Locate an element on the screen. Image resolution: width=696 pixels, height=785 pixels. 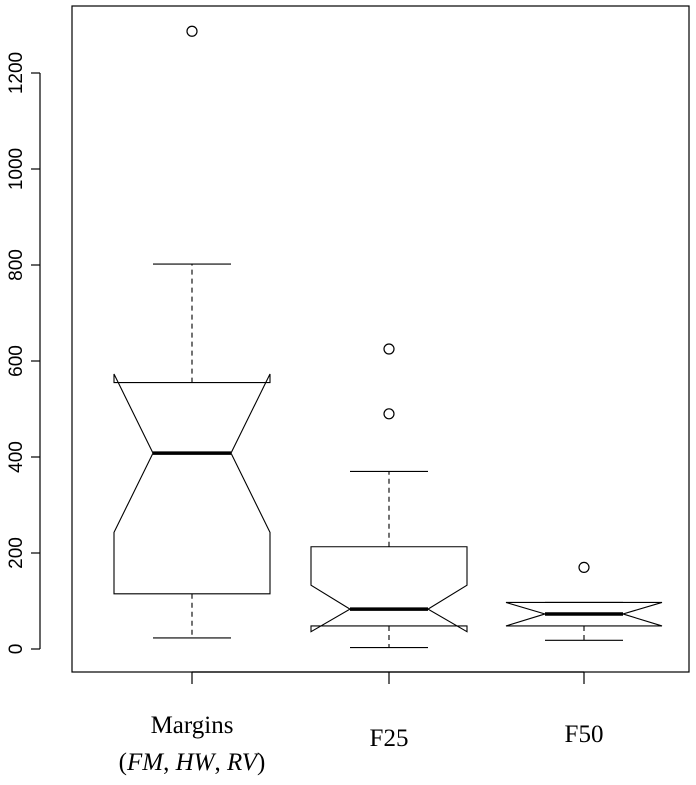
y-tick-label: 600 is located at coordinates (16, 361).